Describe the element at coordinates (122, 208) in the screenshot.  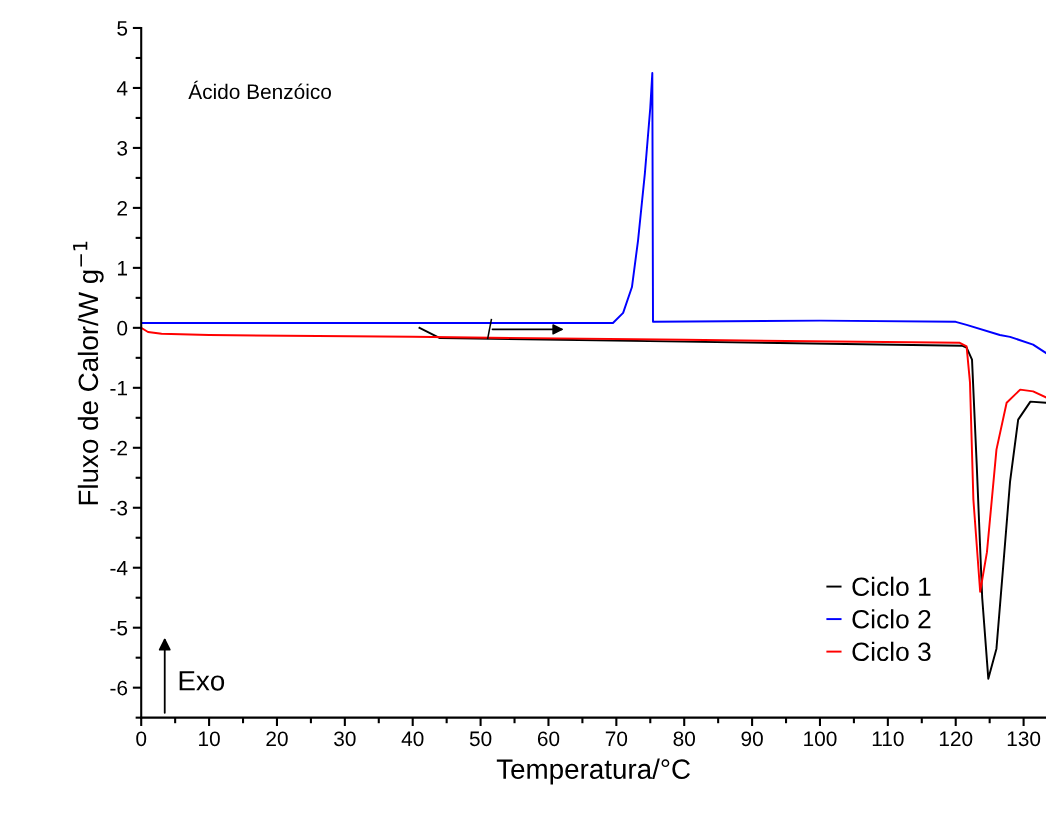
I see `y-tick-label: 2` at that location.